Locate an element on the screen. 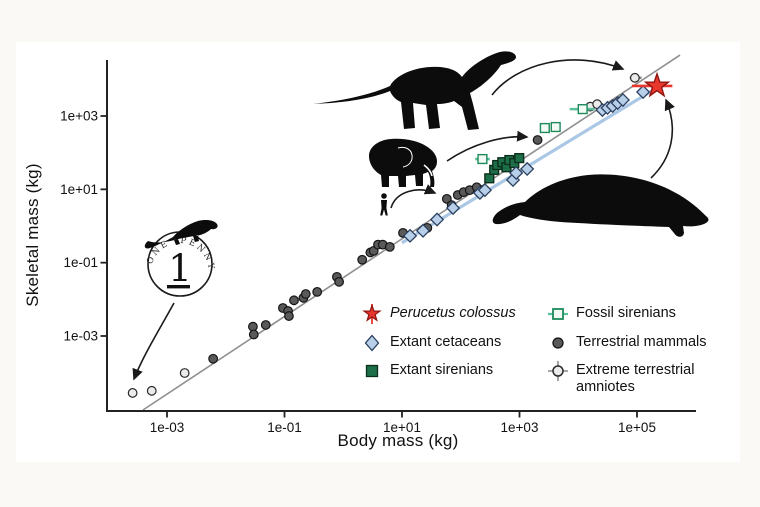 The width and height of the screenshot is (760, 507). arrow-whale-to-star is located at coordinates (662, 138).